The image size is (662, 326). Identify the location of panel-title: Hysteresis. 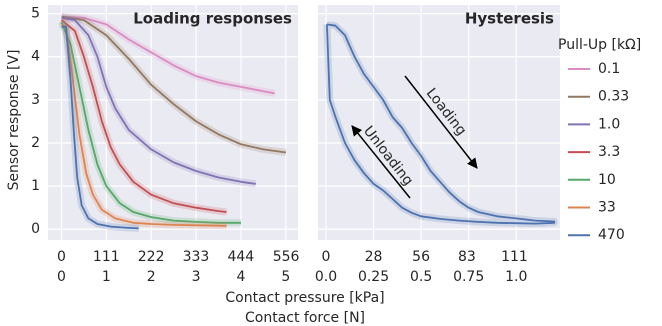
(509, 19).